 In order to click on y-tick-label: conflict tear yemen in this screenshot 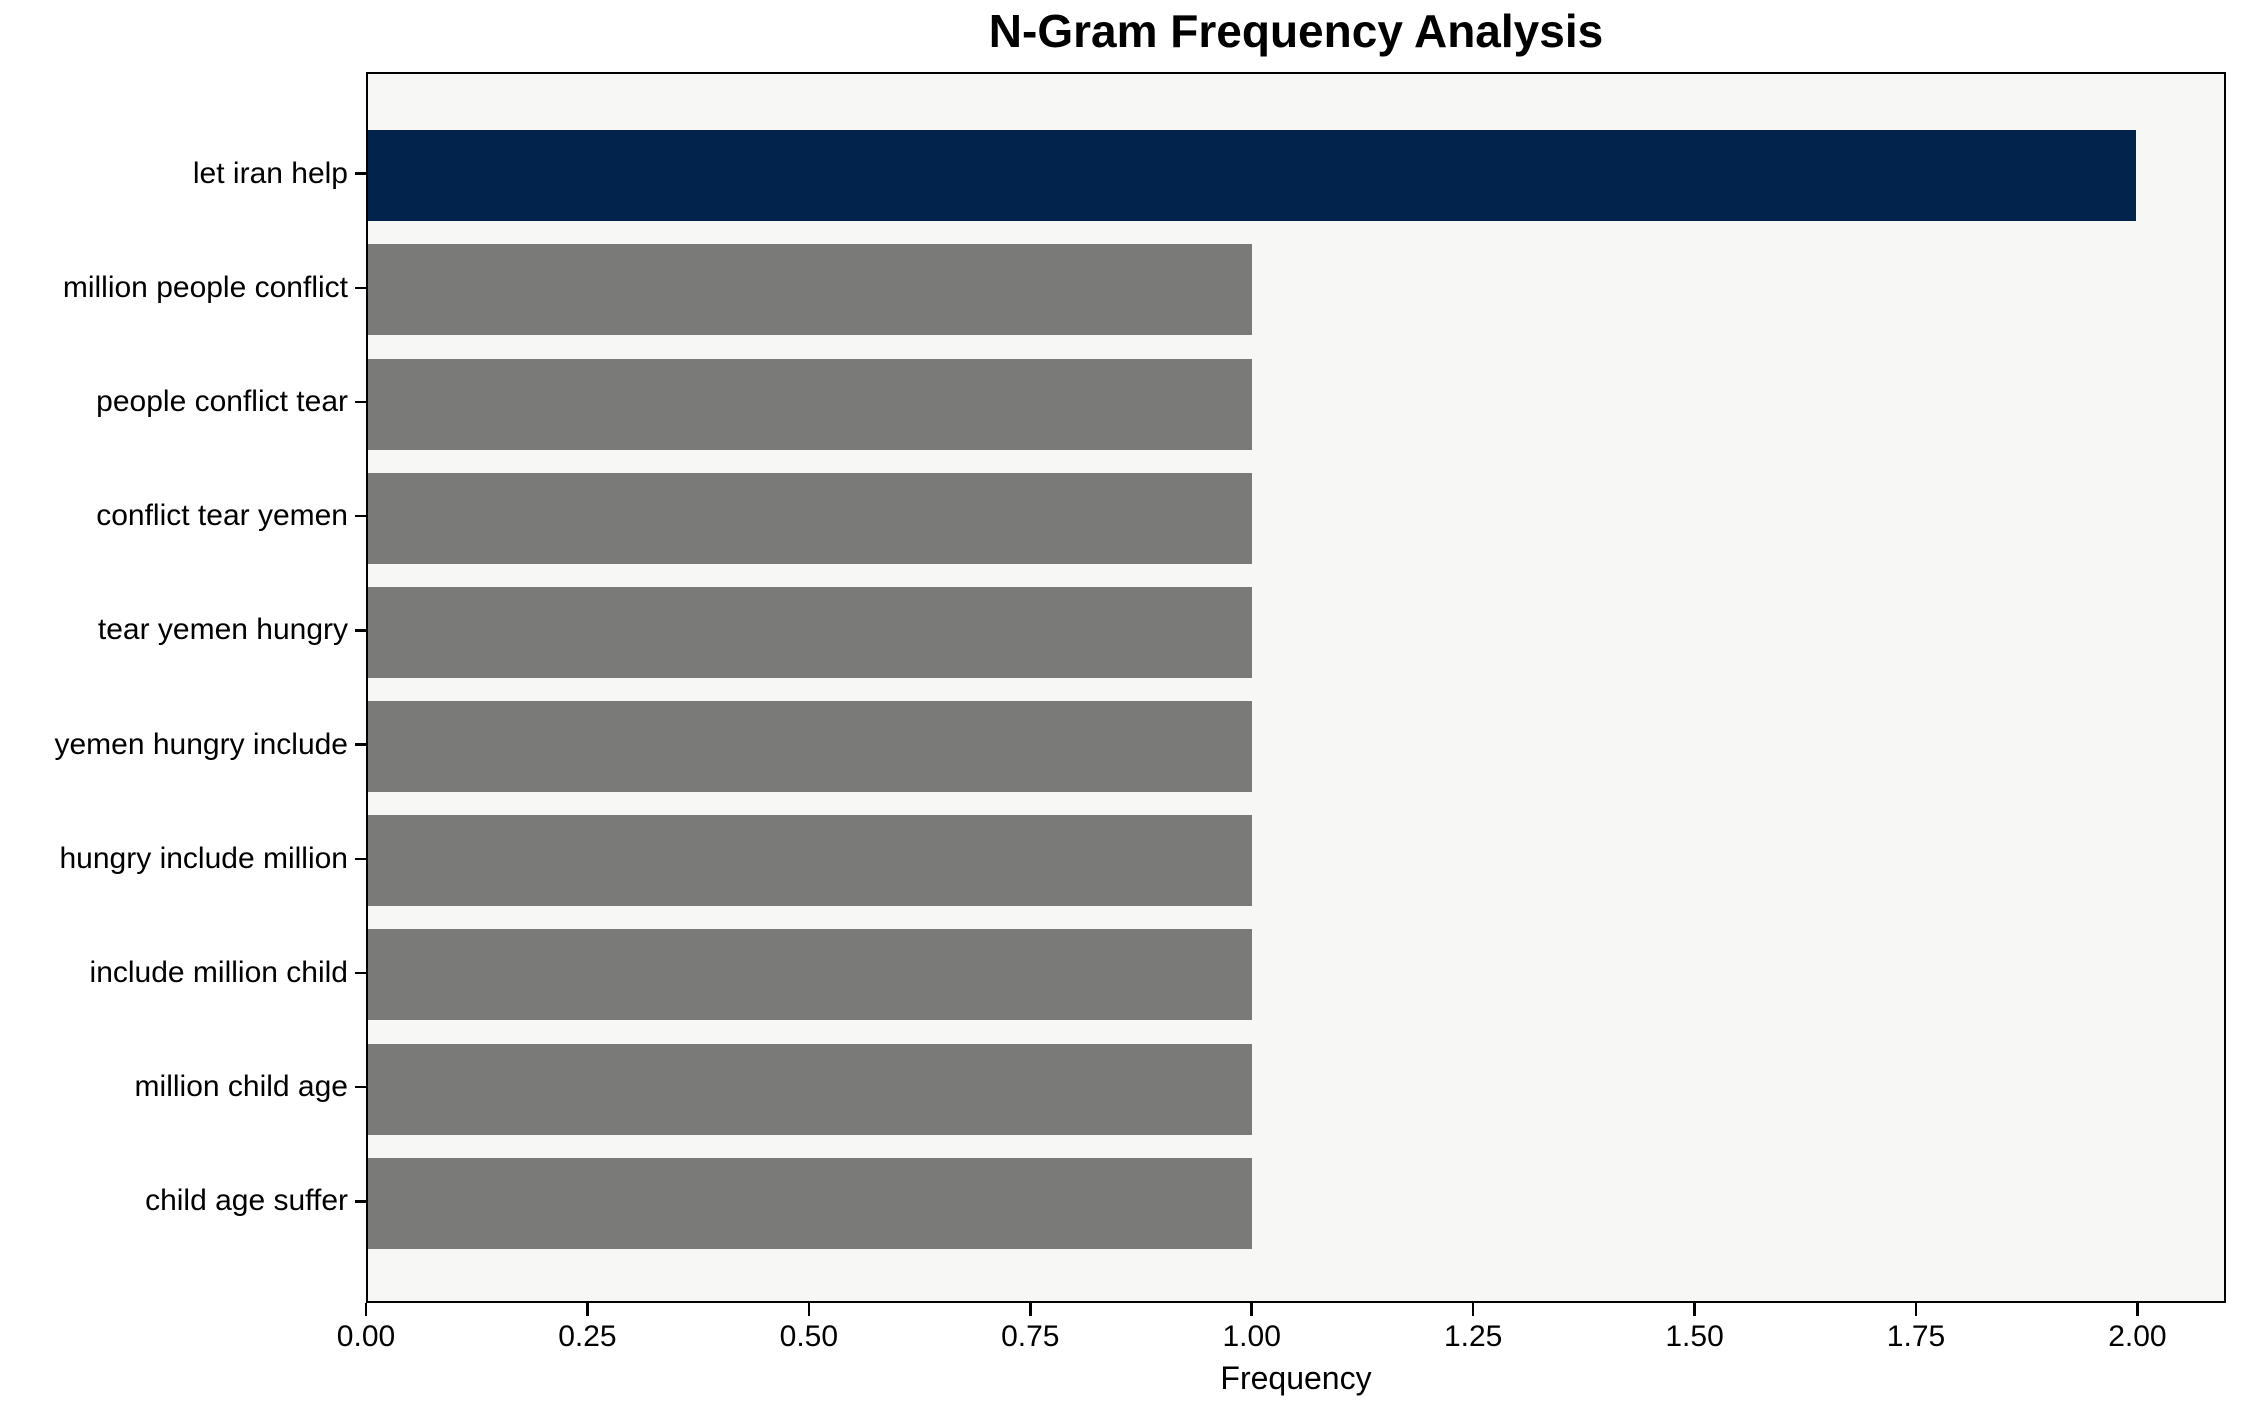, I will do `click(222, 516)`.